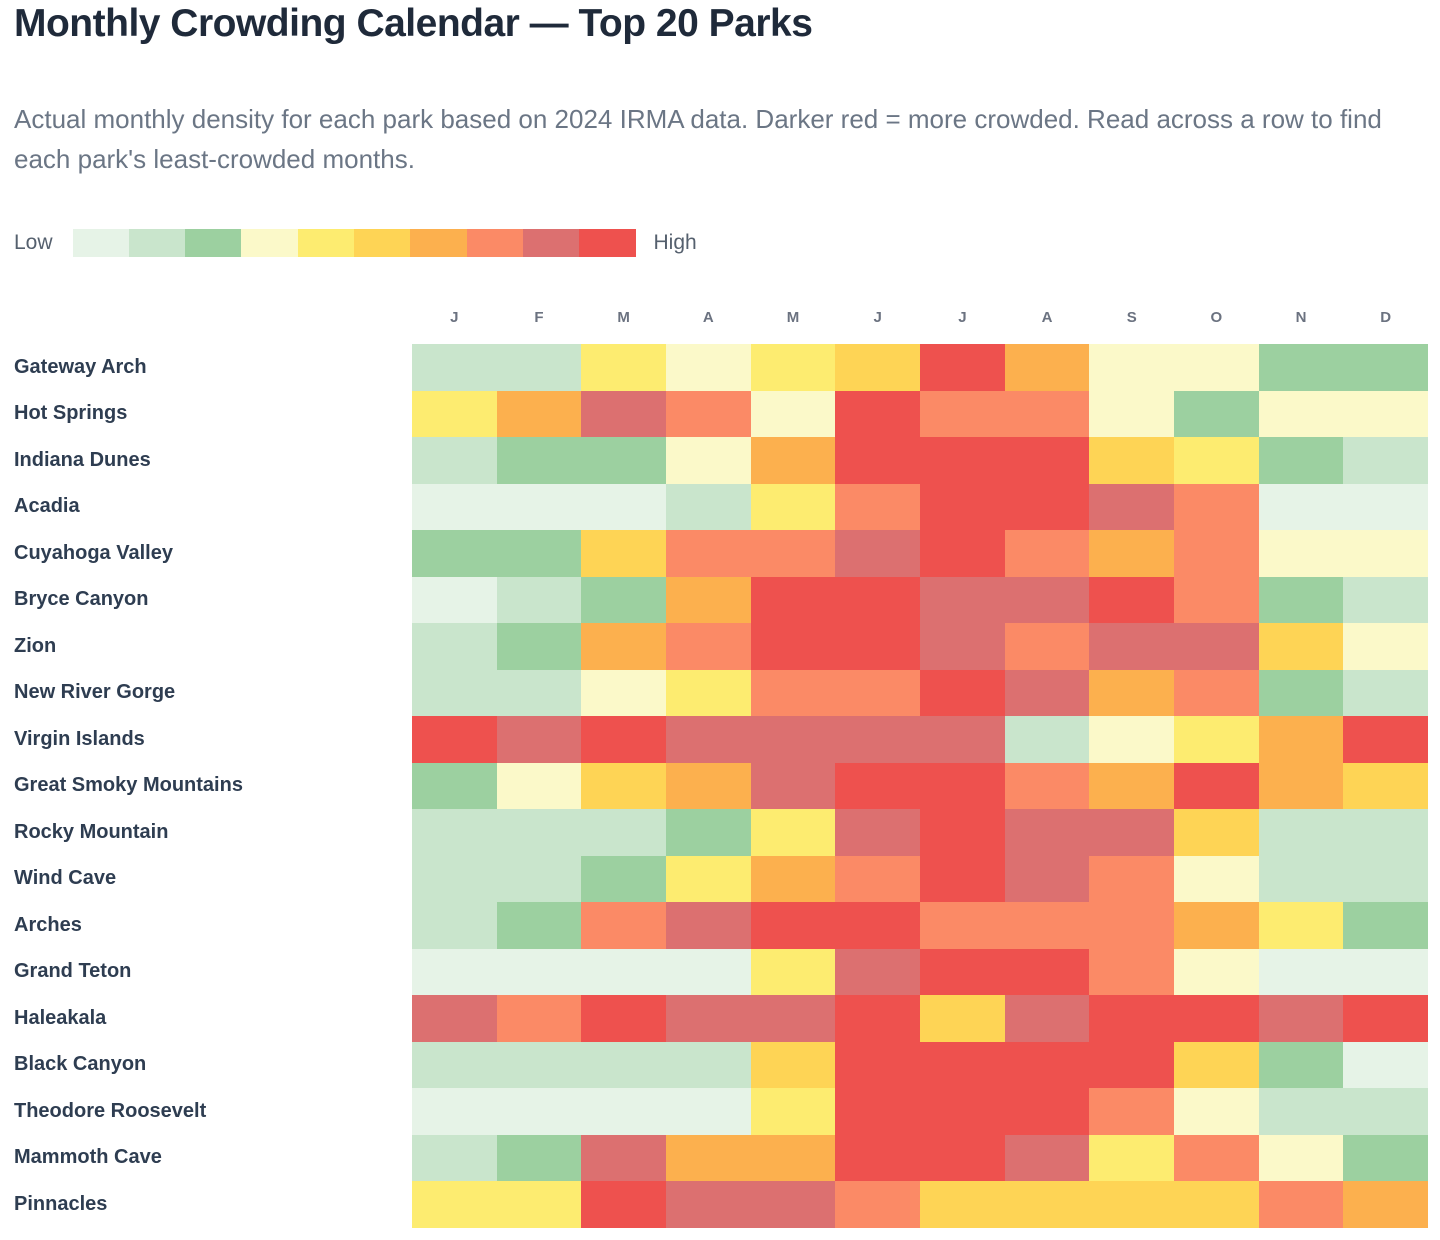  Describe the element at coordinates (877, 317) in the screenshot. I see `month-label-5: J` at that location.